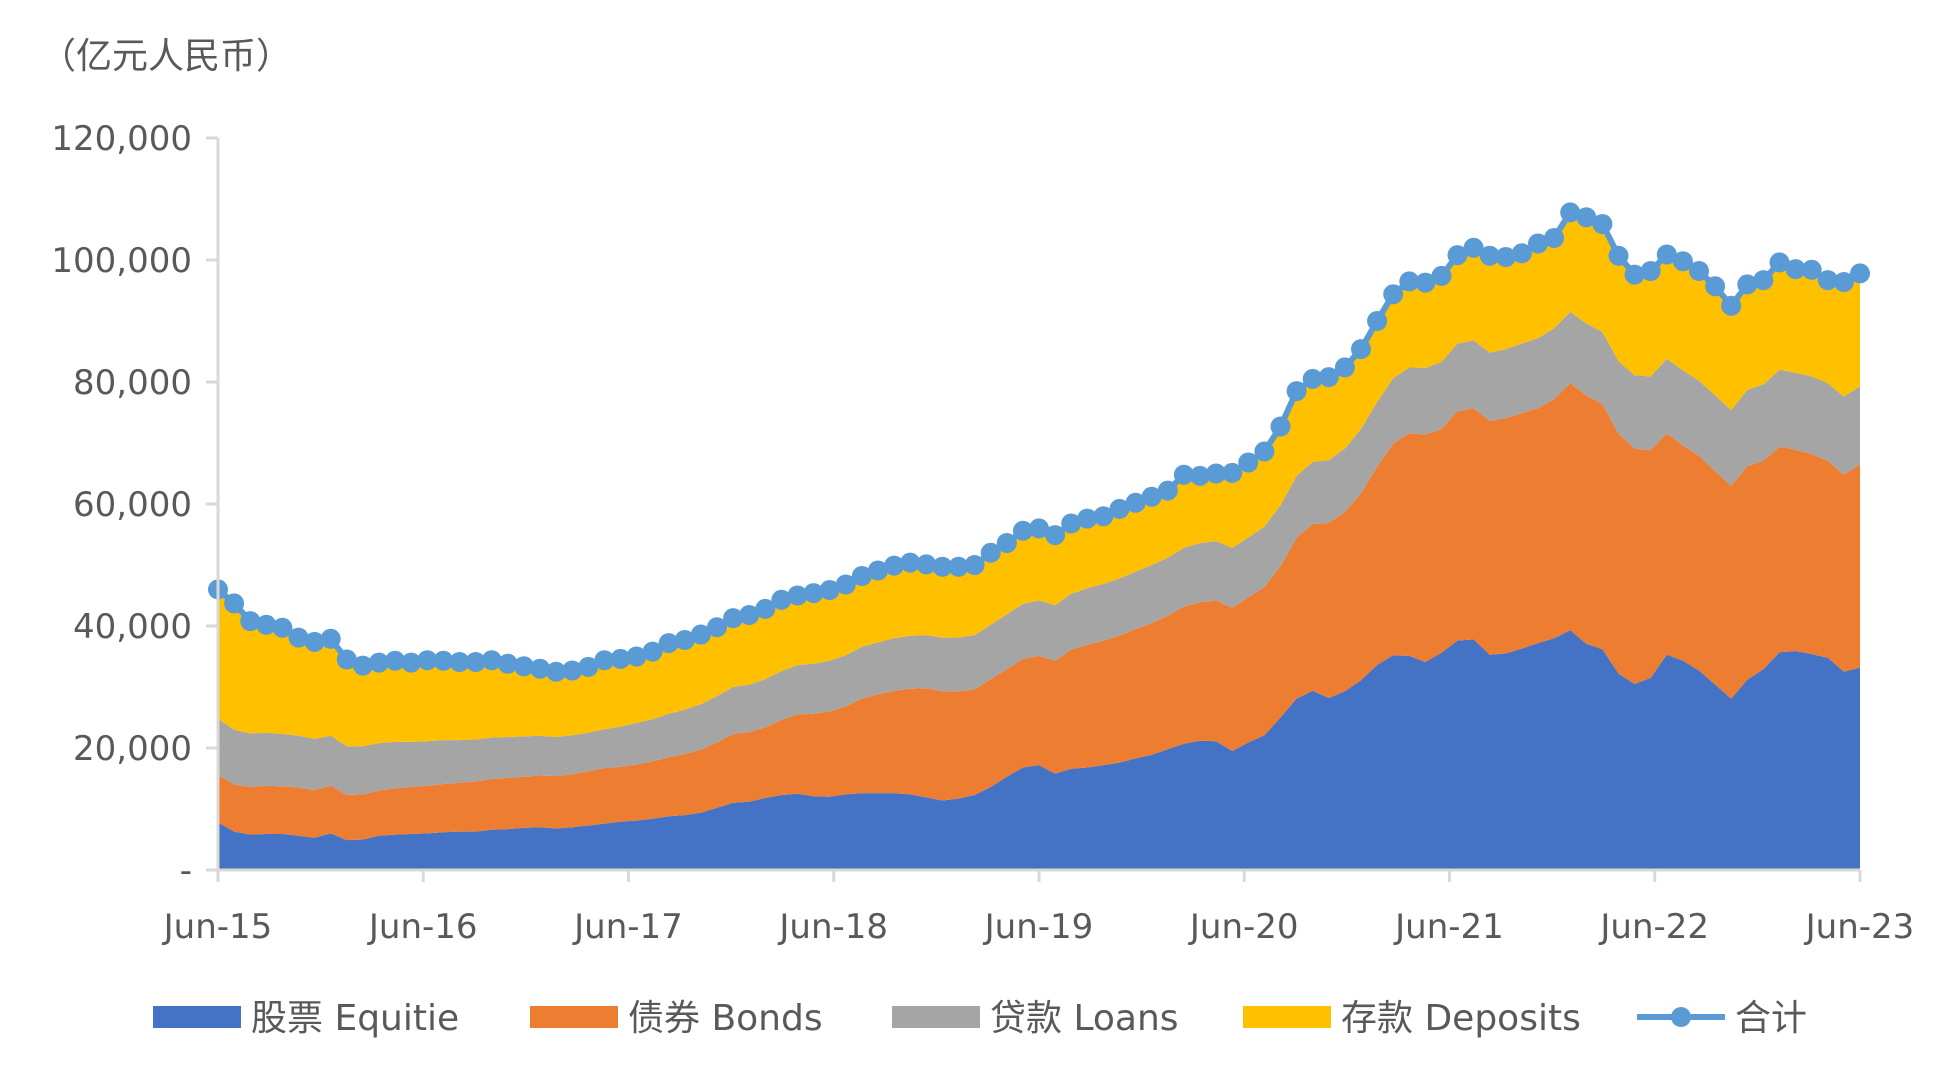 Image resolution: width=1936 pixels, height=1070 pixels. I want to click on x-tick-label: Jun-17, so click(627, 927).